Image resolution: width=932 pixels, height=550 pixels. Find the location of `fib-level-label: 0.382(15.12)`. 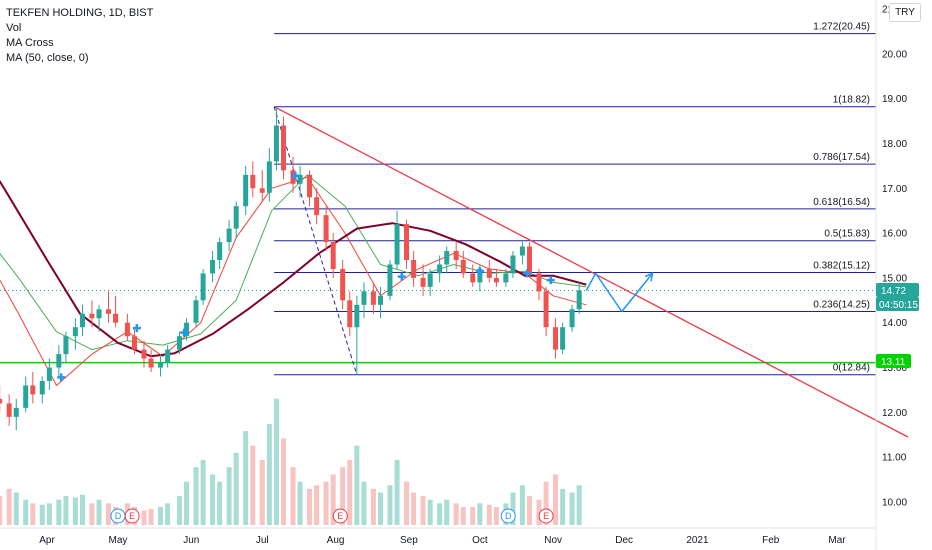

fib-level-label: 0.382(15.12) is located at coordinates (841, 266).